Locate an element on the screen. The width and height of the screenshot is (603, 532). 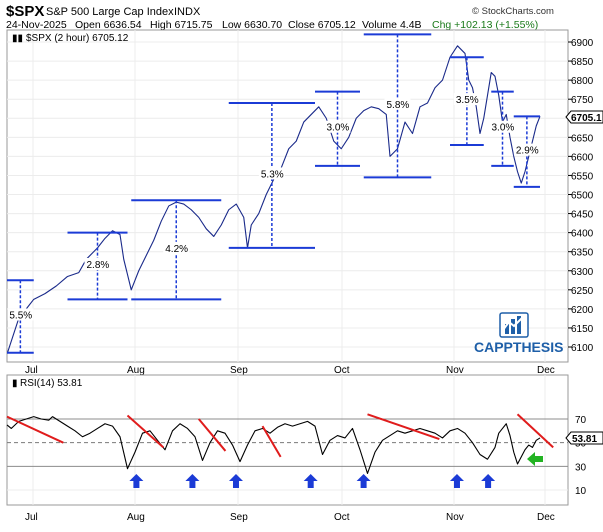
chart-exchange: INDX is located at coordinates (187, 12).